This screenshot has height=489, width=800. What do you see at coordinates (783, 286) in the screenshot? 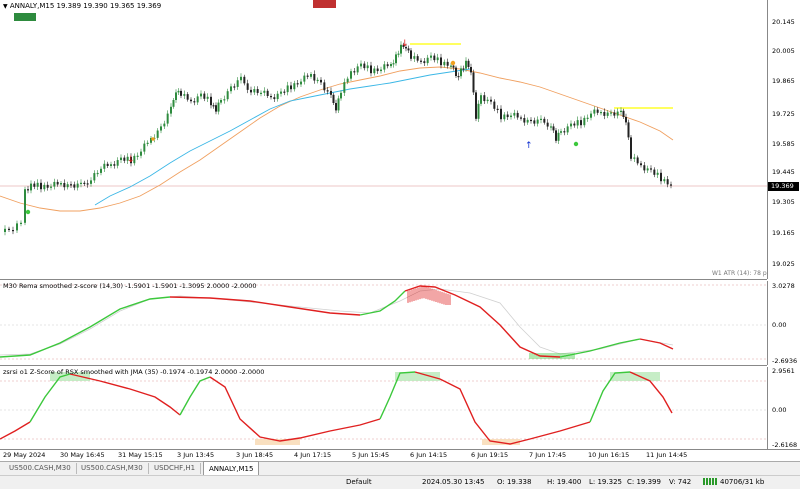
I see `zscore-tick: 3.0278` at bounding box center [783, 286].